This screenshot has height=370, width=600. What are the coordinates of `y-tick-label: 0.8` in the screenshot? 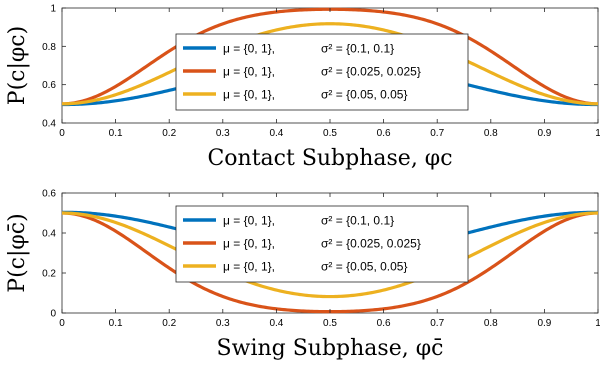 It's located at (49, 47).